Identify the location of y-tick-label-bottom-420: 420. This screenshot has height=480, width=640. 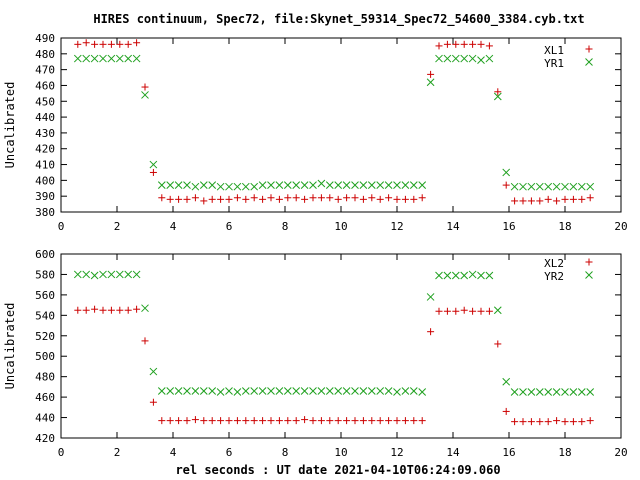
(45, 438).